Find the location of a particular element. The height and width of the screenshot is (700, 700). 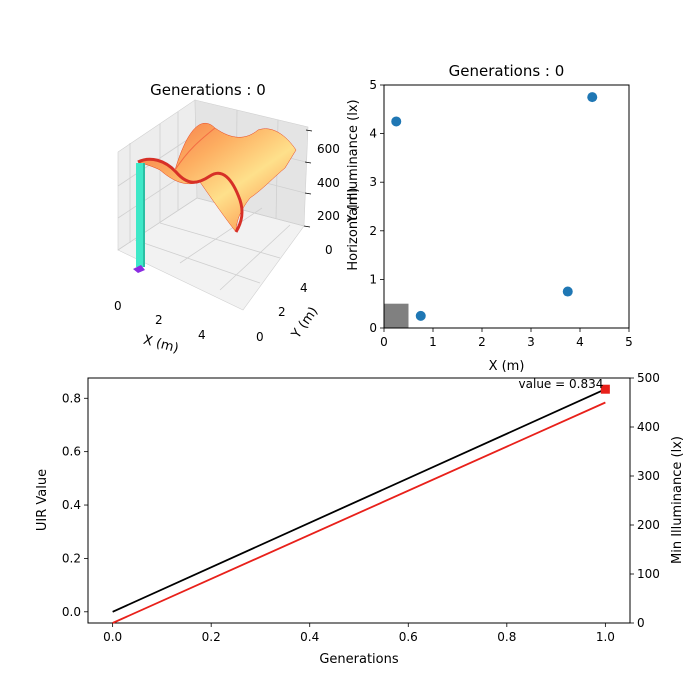

surface-ylabel: Y (m) is located at coordinates (304, 323).